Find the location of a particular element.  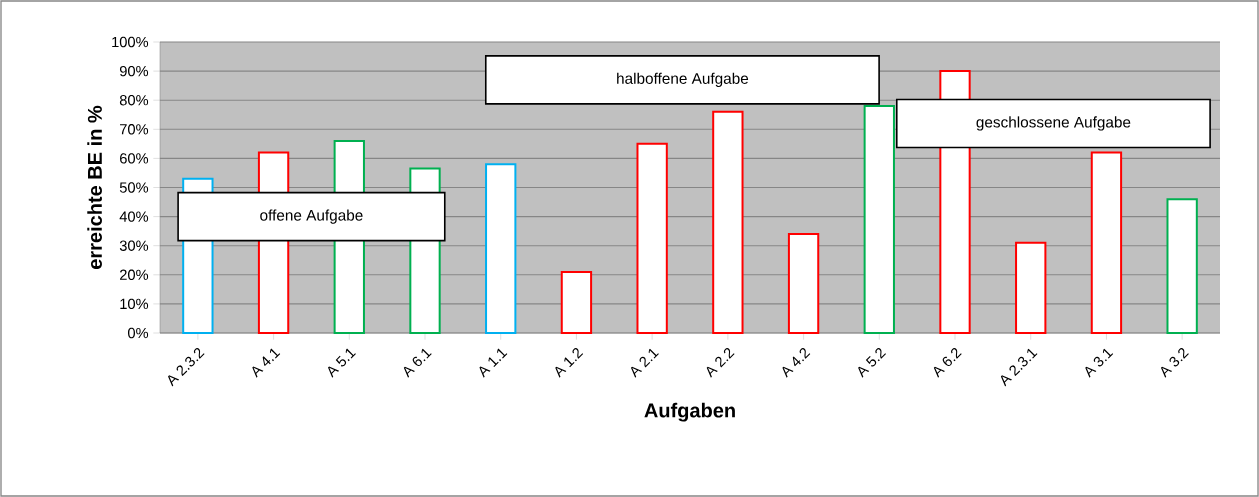

y-tick-label: 40% is located at coordinates (134, 216).